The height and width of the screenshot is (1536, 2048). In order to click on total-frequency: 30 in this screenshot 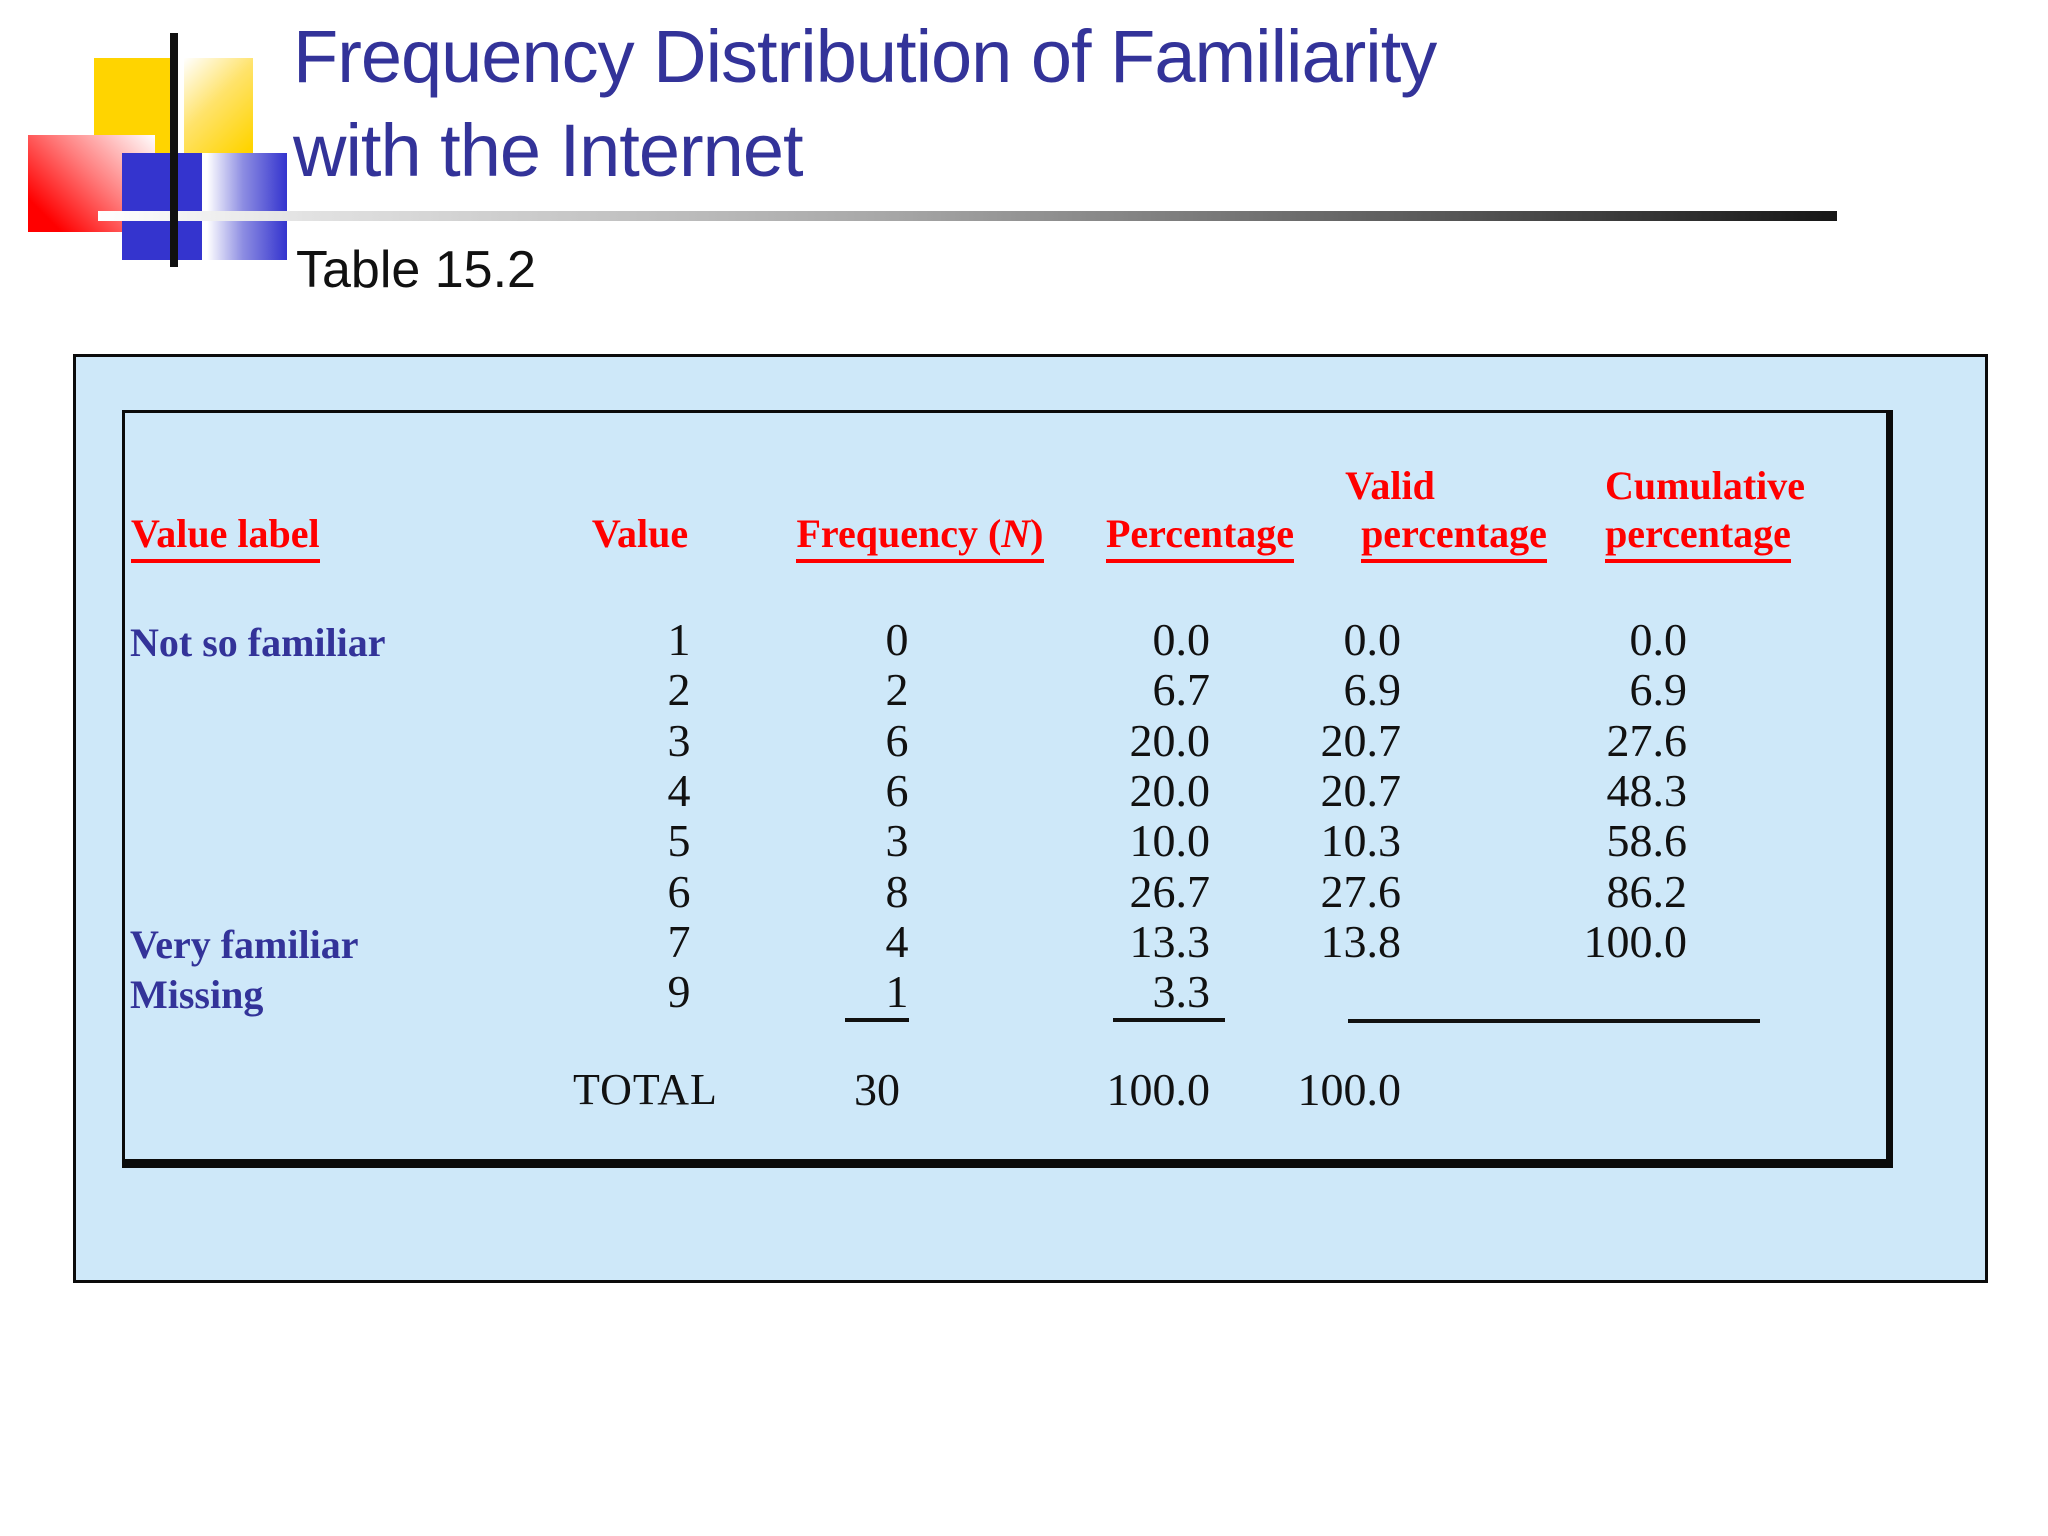, I will do `click(877, 1089)`.